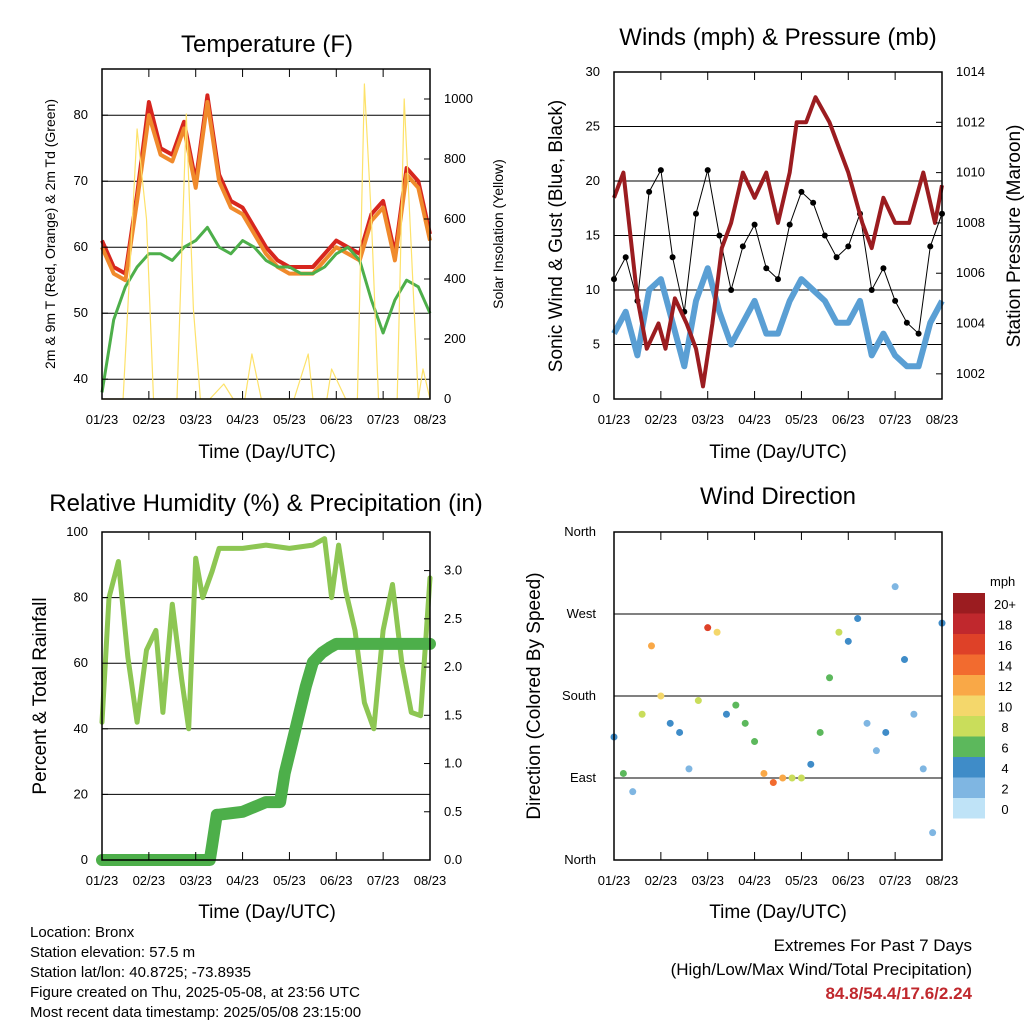  Describe the element at coordinates (1004, 789) in the screenshot. I see `legend-label: 2` at that location.